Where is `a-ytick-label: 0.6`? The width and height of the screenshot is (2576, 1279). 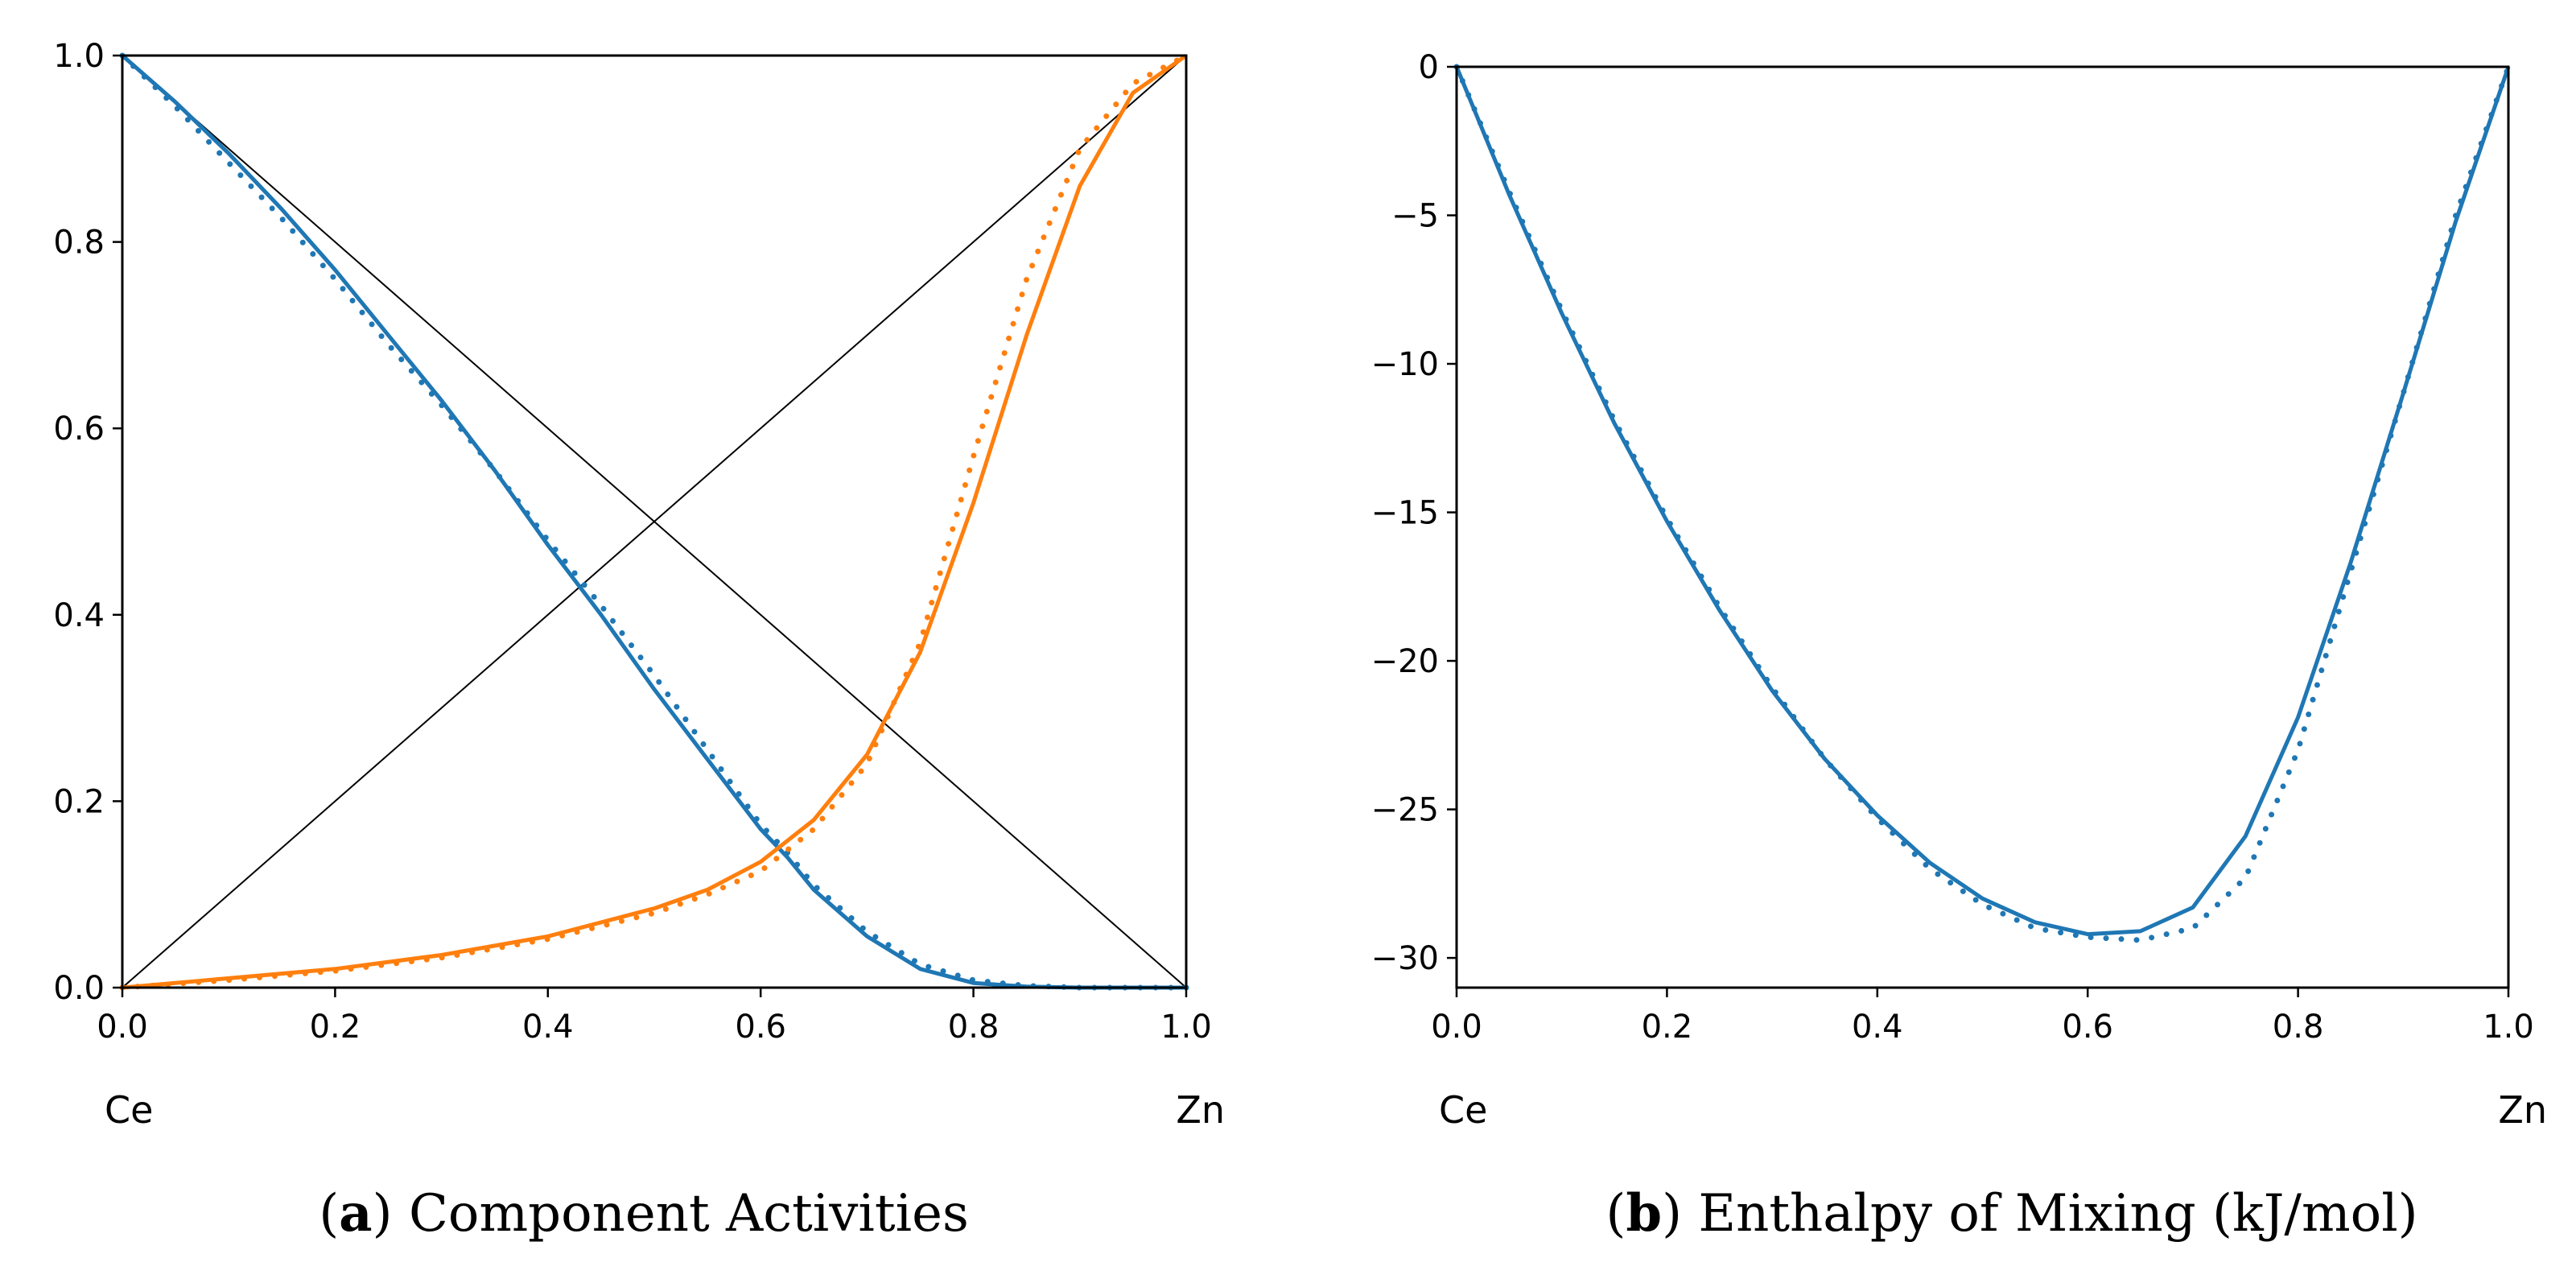 a-ytick-label: 0.6 is located at coordinates (79, 429).